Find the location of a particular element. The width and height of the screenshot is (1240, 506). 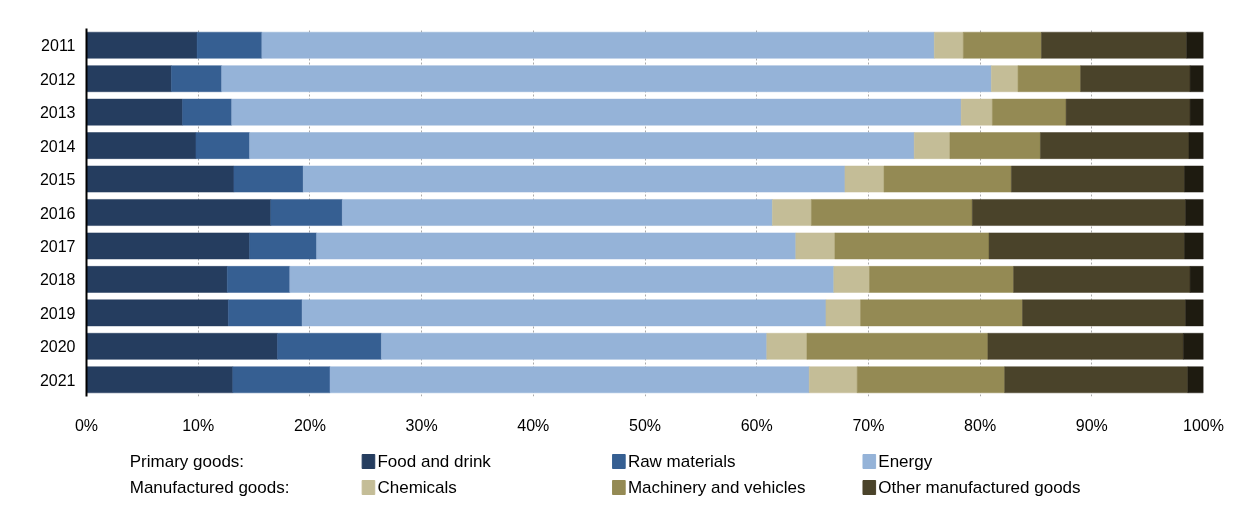

x-tick-label: 0% is located at coordinates (86, 425).